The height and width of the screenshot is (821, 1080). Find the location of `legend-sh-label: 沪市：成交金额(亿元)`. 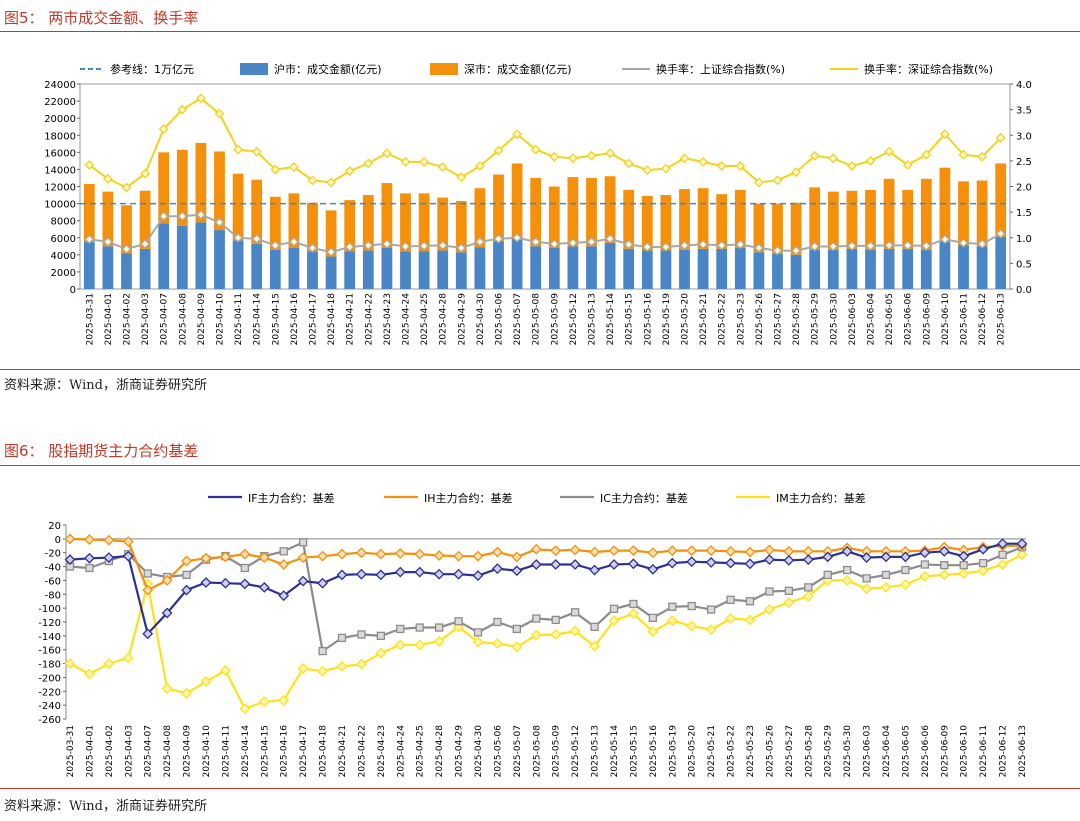

legend-sh-label: 沪市：成交金额(亿元) is located at coordinates (328, 69).